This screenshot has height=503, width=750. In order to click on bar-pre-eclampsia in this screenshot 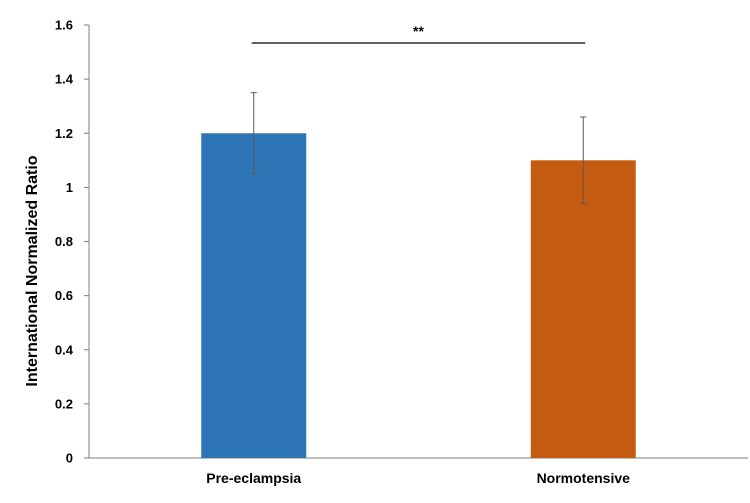, I will do `click(254, 295)`.